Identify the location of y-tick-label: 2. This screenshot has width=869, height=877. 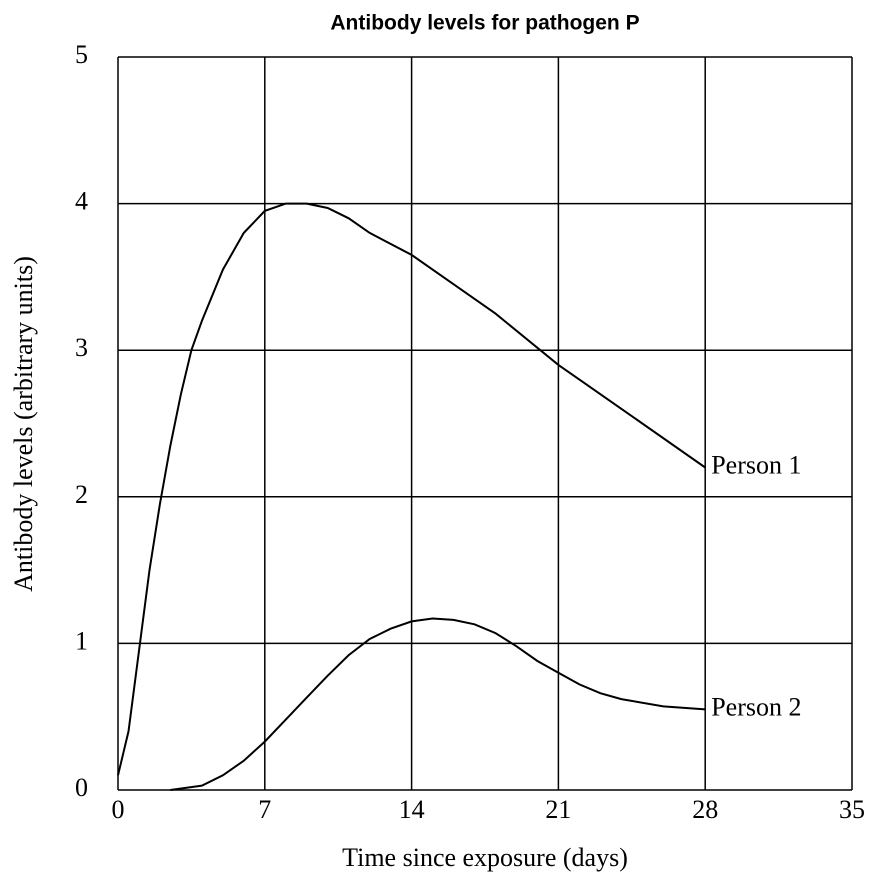
(81, 494).